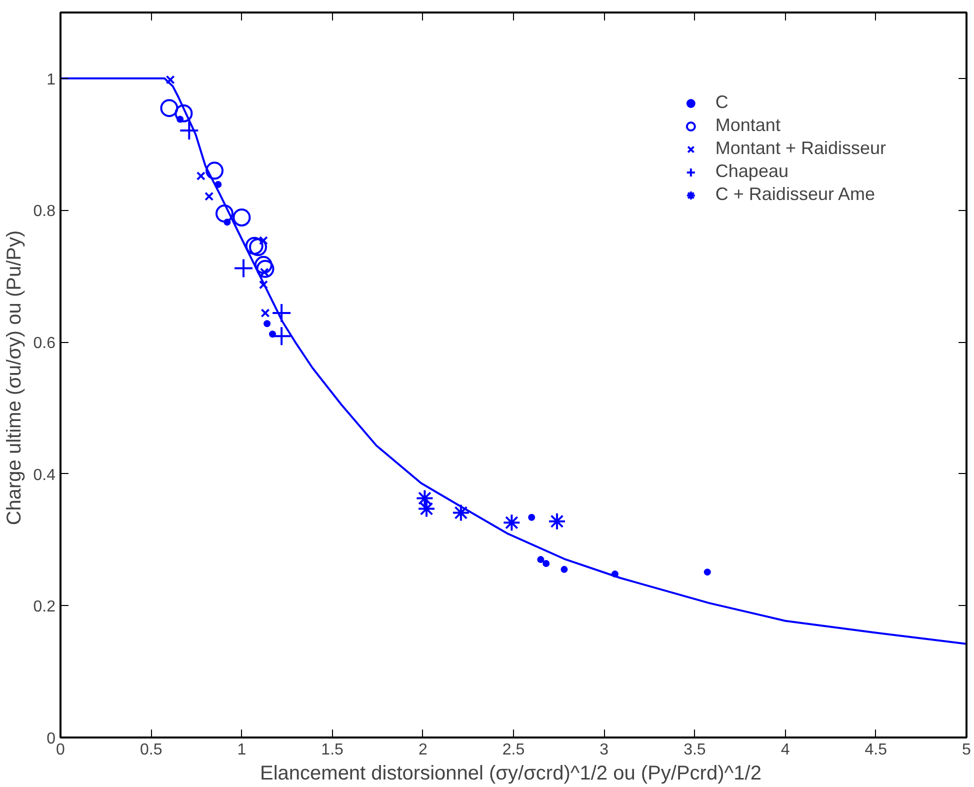  Describe the element at coordinates (795, 194) in the screenshot. I see `legend-label: C + Raidisseur Ame` at that location.